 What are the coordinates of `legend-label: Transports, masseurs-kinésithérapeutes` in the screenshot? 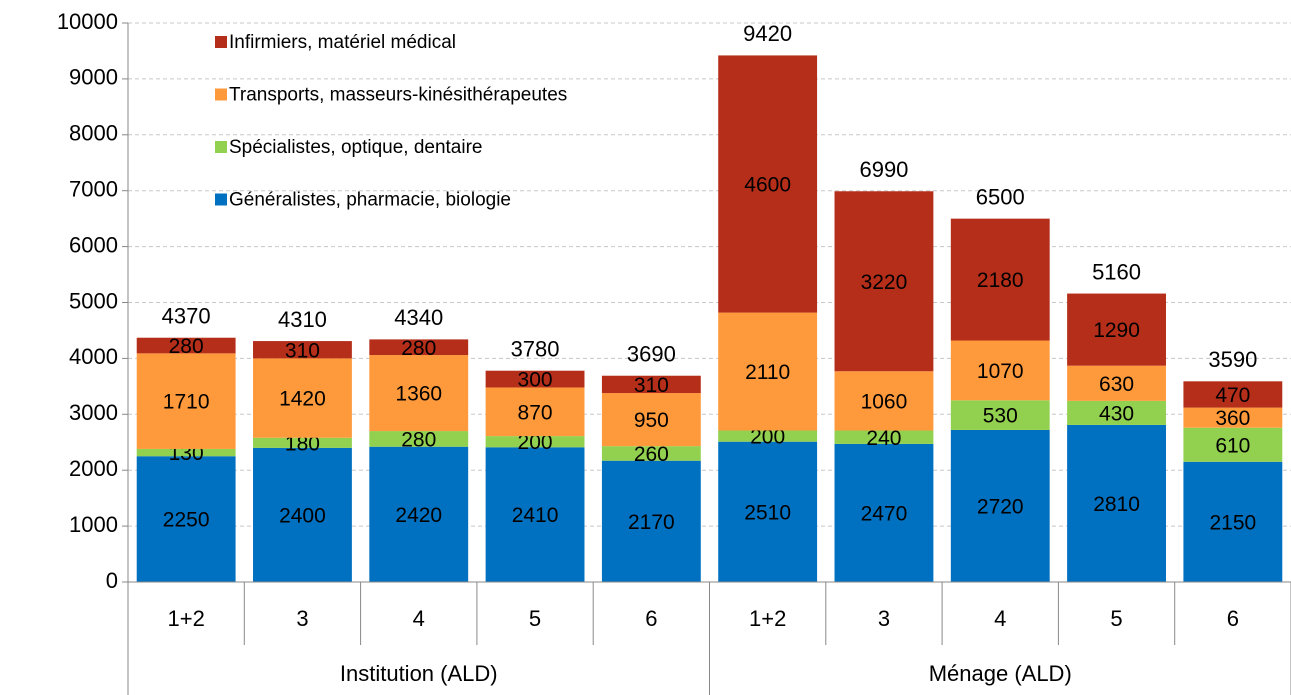 It's located at (398, 95).